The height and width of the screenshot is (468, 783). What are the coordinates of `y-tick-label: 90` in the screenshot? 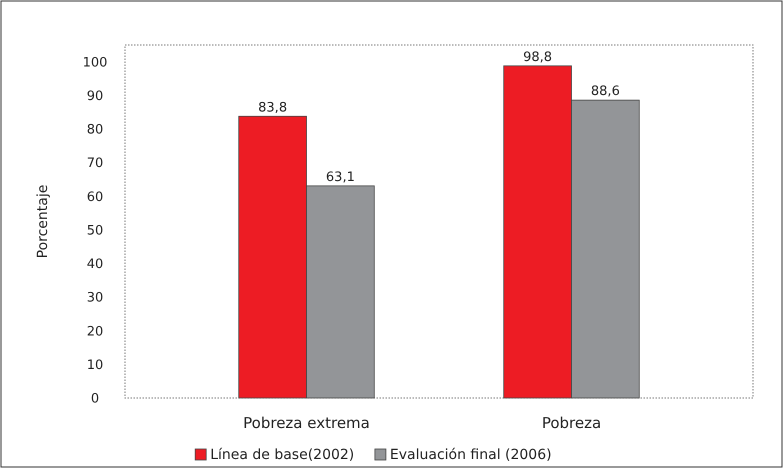 It's located at (95, 96).